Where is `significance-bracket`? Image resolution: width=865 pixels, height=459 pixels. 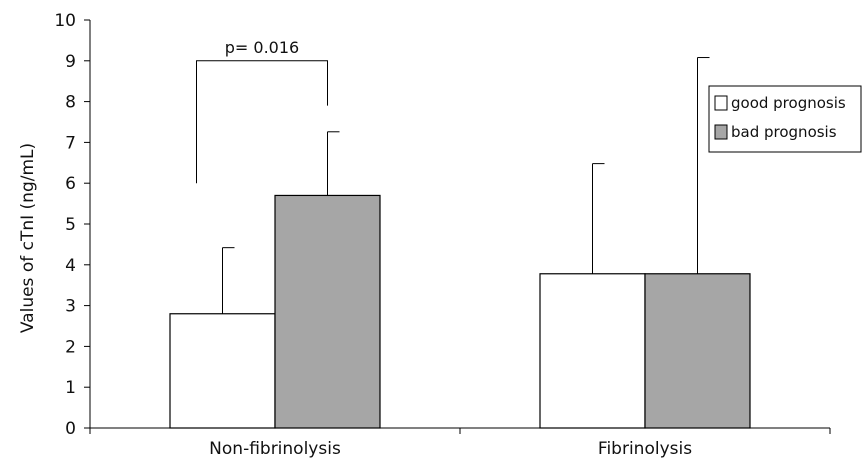 significance-bracket is located at coordinates (262, 122).